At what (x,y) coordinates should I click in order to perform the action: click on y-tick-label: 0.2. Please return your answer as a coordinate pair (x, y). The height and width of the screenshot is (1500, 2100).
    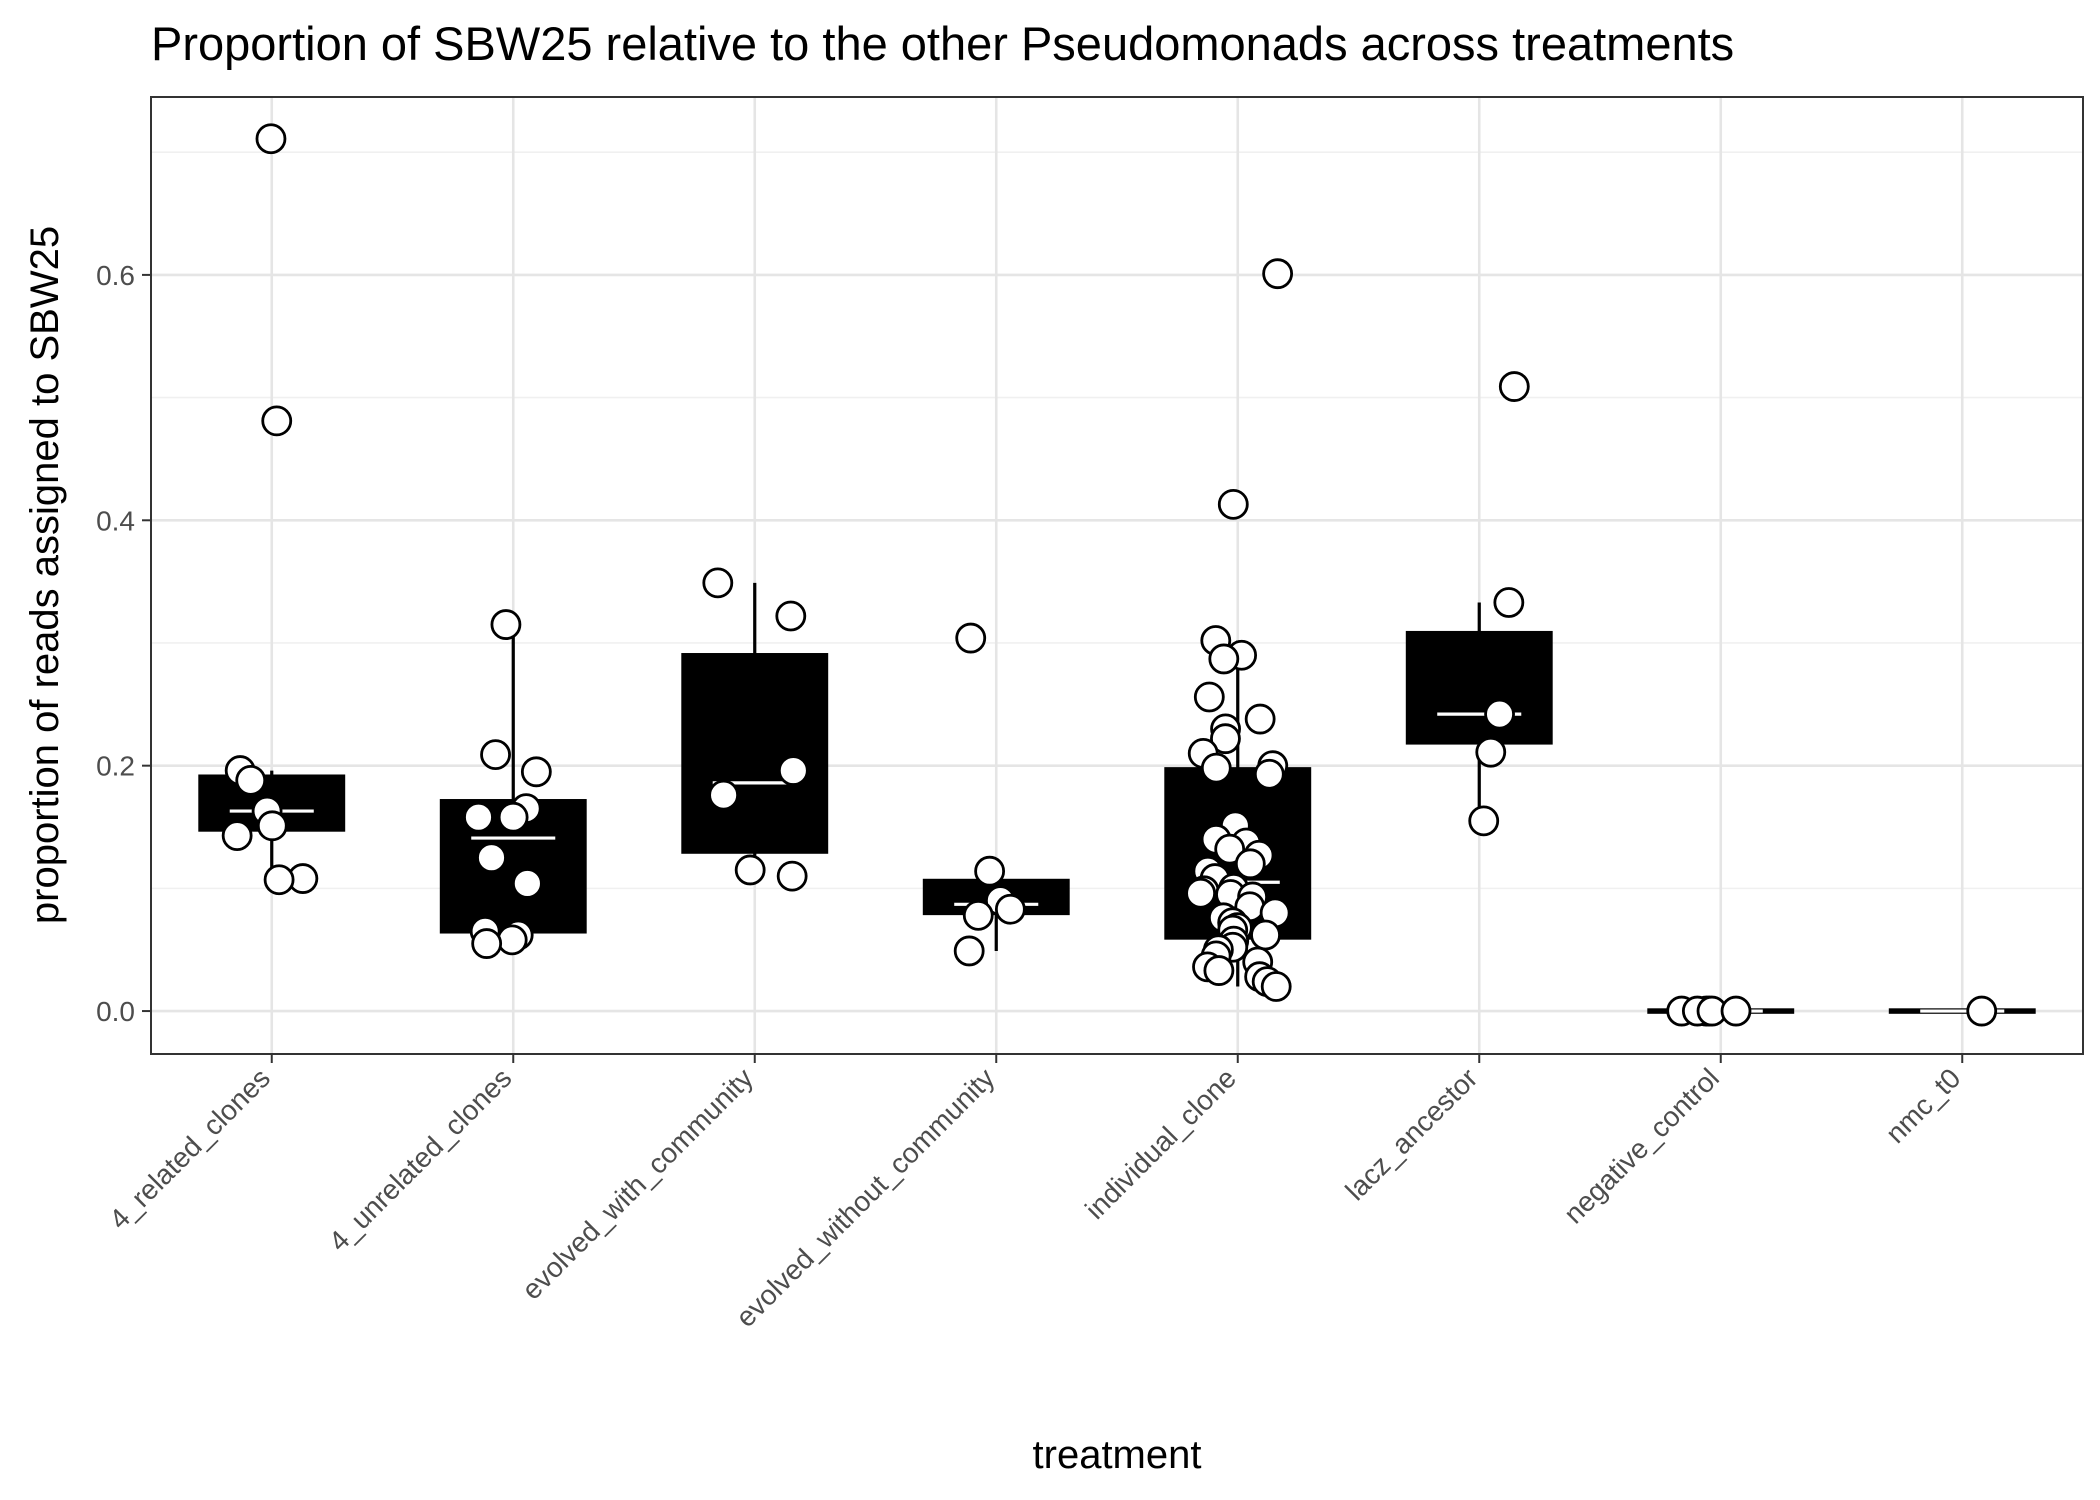
    Looking at the image, I should click on (115, 766).